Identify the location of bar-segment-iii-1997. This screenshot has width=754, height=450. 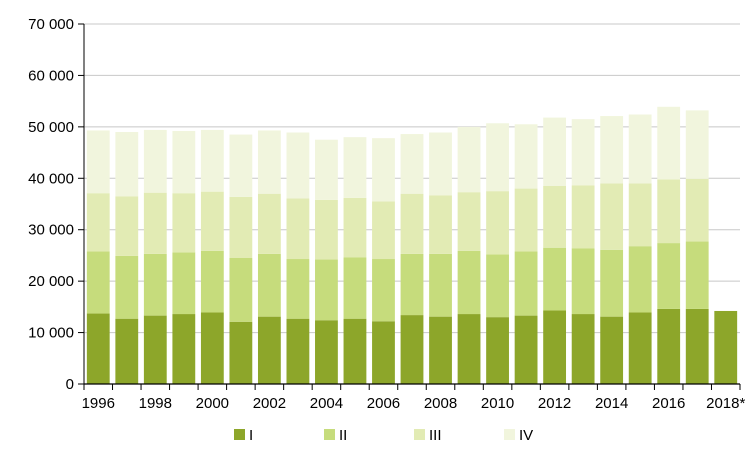
(127, 226).